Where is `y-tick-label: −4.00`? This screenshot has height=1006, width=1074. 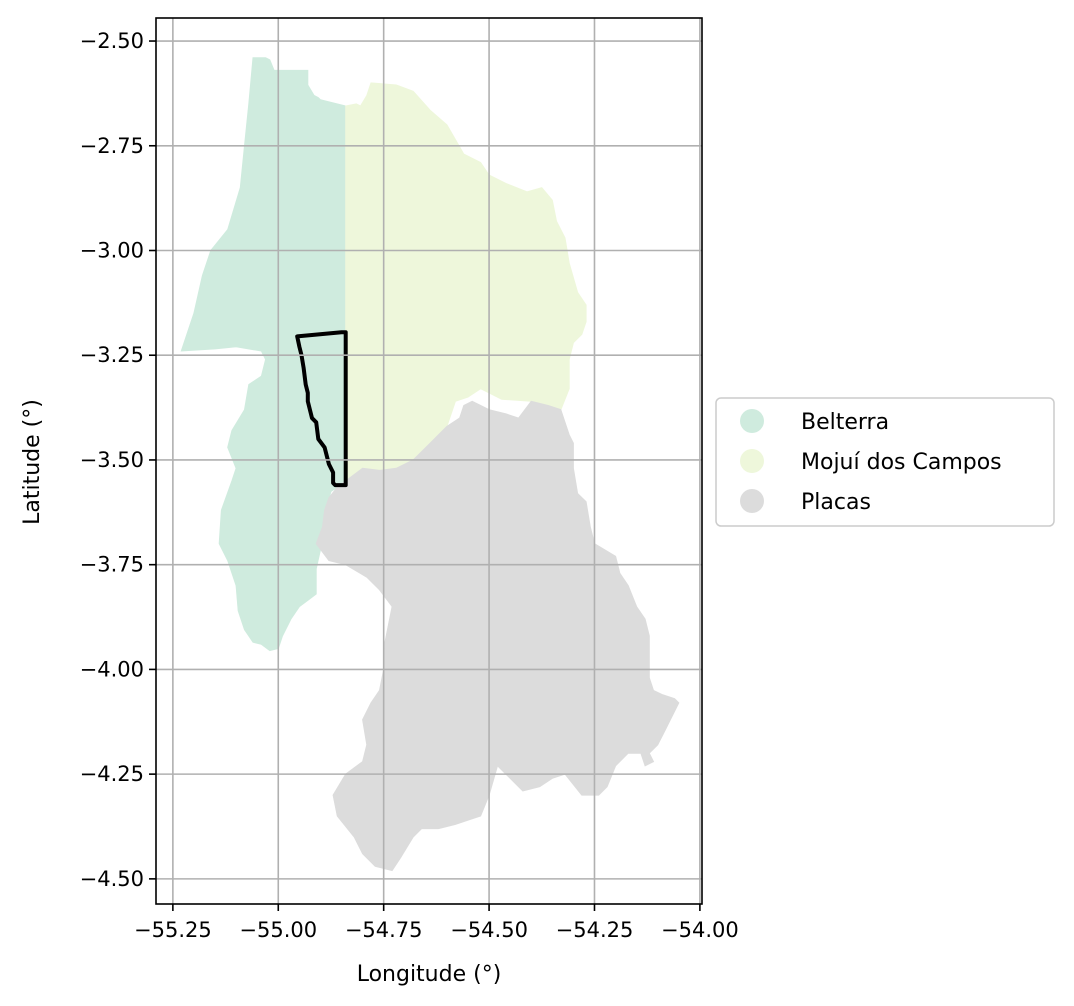
y-tick-label: −4.00 is located at coordinates (112, 669).